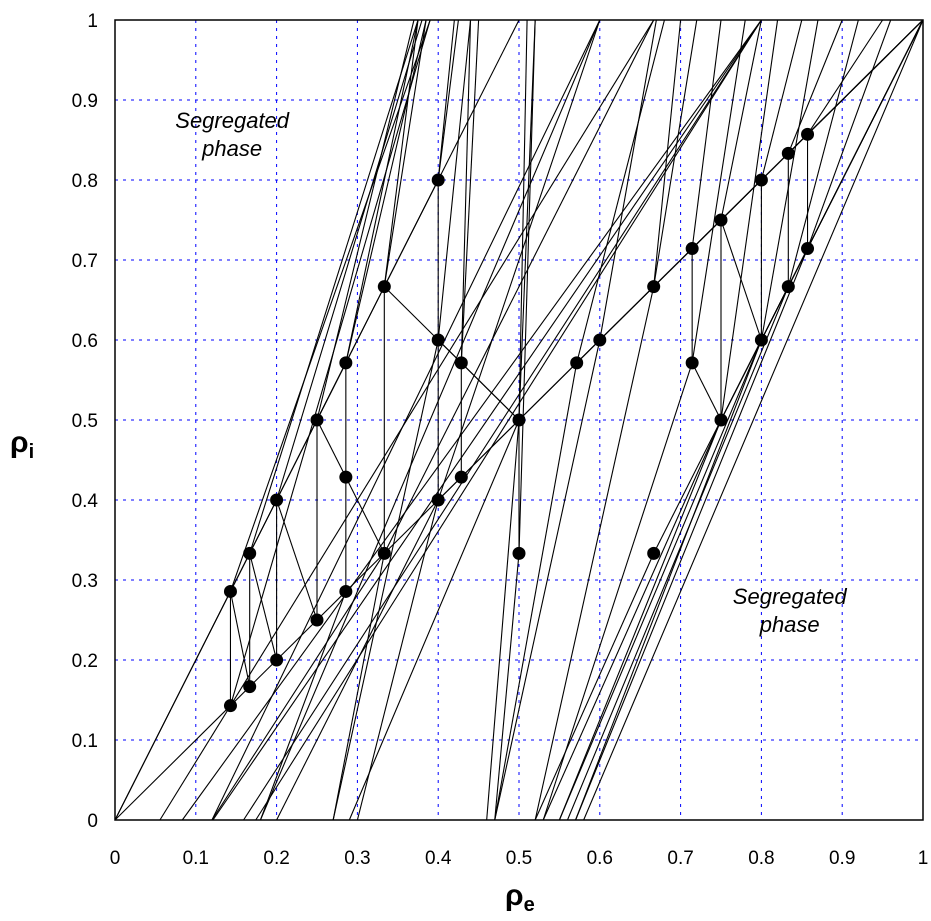 The image size is (931, 921). I want to click on x-tick-label: 0.9, so click(842, 858).